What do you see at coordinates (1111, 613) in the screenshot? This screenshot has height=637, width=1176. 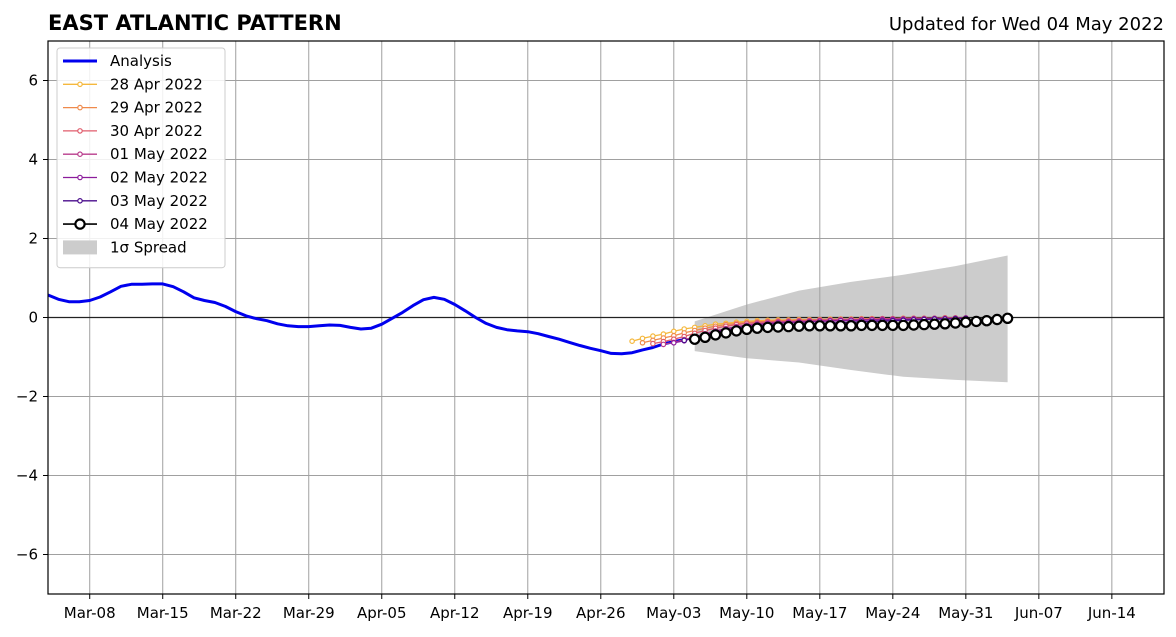 I see `x-tick-label: Jun-14` at bounding box center [1111, 613].